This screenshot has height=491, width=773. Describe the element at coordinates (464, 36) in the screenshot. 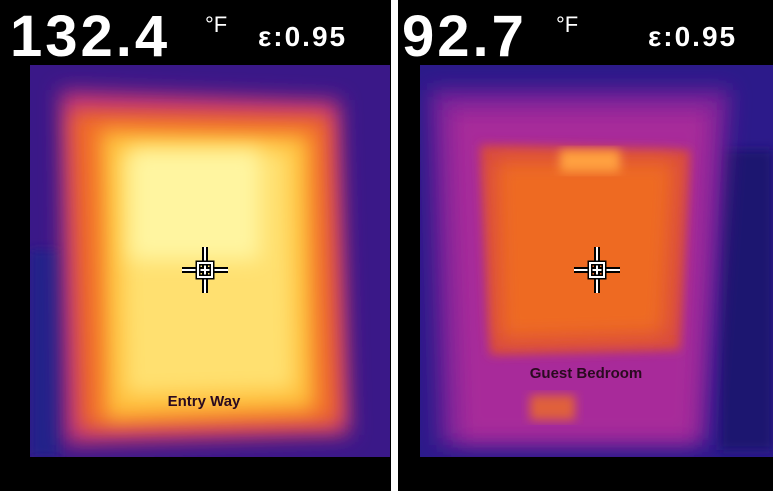

I see `temperature-reading: 92.7` at that location.